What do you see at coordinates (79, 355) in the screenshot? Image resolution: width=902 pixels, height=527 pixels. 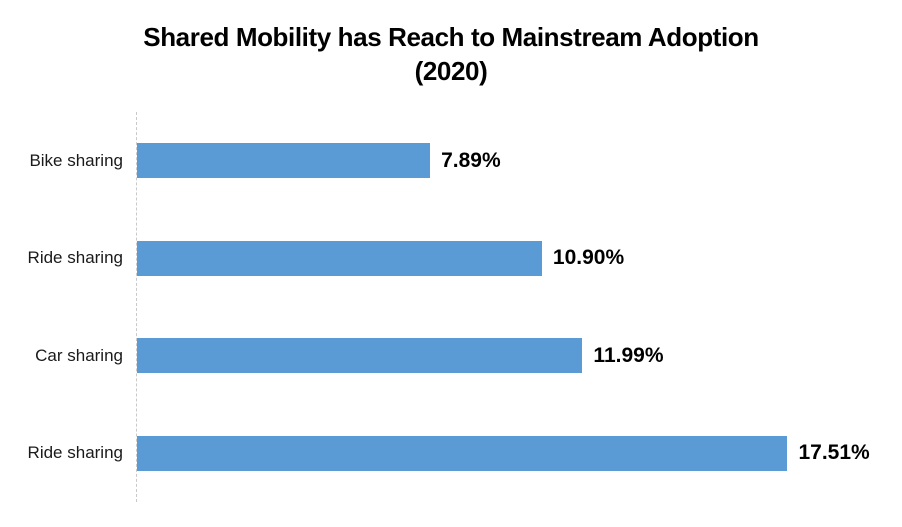 I see `category-label: Car sharing` at bounding box center [79, 355].